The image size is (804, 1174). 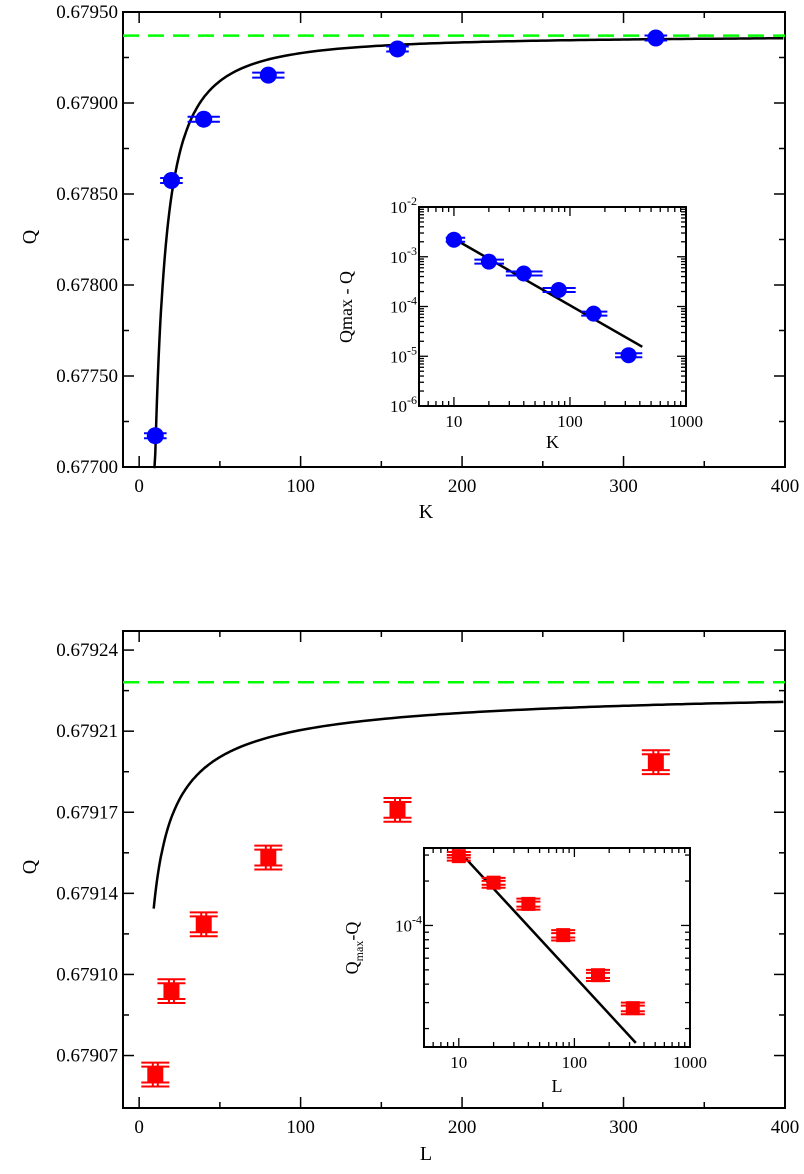 What do you see at coordinates (87, 650) in the screenshot?
I see `y-tick-label: 0.67924` at bounding box center [87, 650].